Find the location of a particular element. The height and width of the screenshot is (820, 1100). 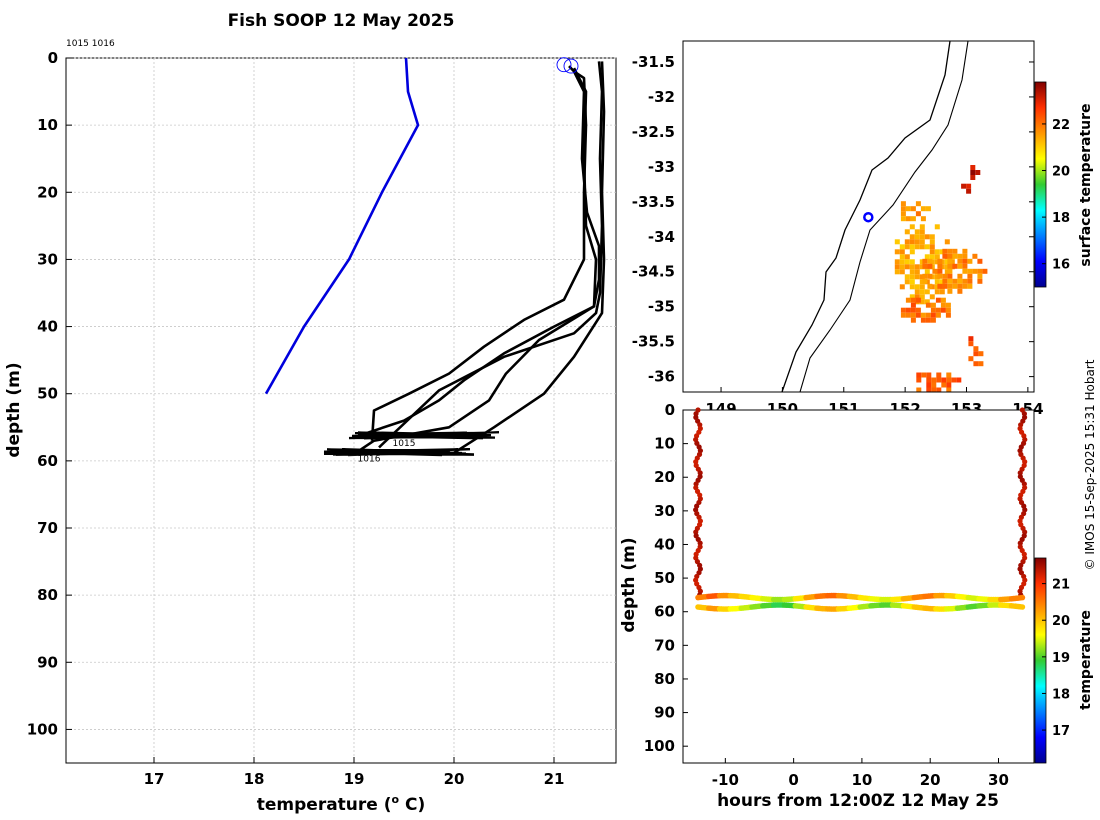

map-colorbar-tick-label: 16 is located at coordinates (1061, 265).